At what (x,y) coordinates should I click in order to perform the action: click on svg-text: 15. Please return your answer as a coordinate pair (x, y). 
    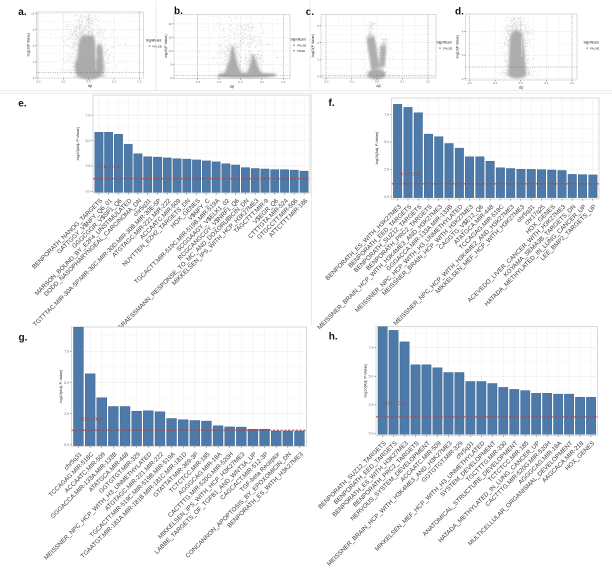
    Looking at the image, I should click on (171, 38).